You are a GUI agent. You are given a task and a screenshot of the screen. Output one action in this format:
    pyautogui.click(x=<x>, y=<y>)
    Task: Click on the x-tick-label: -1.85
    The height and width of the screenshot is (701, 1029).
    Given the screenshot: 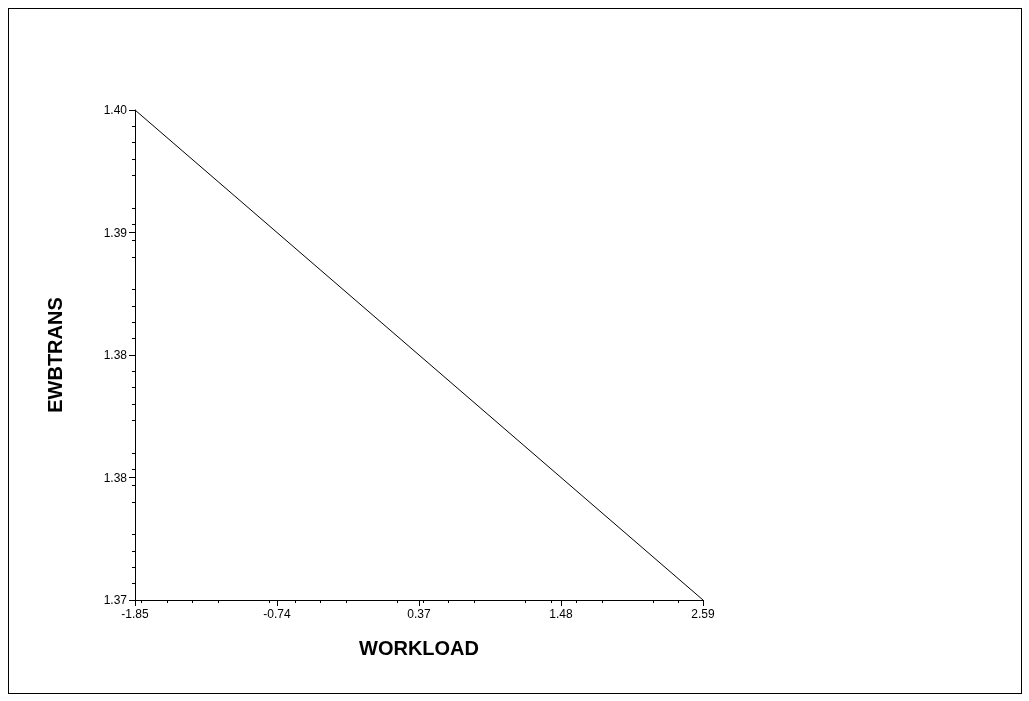 What is the action you would take?
    pyautogui.click(x=135, y=614)
    